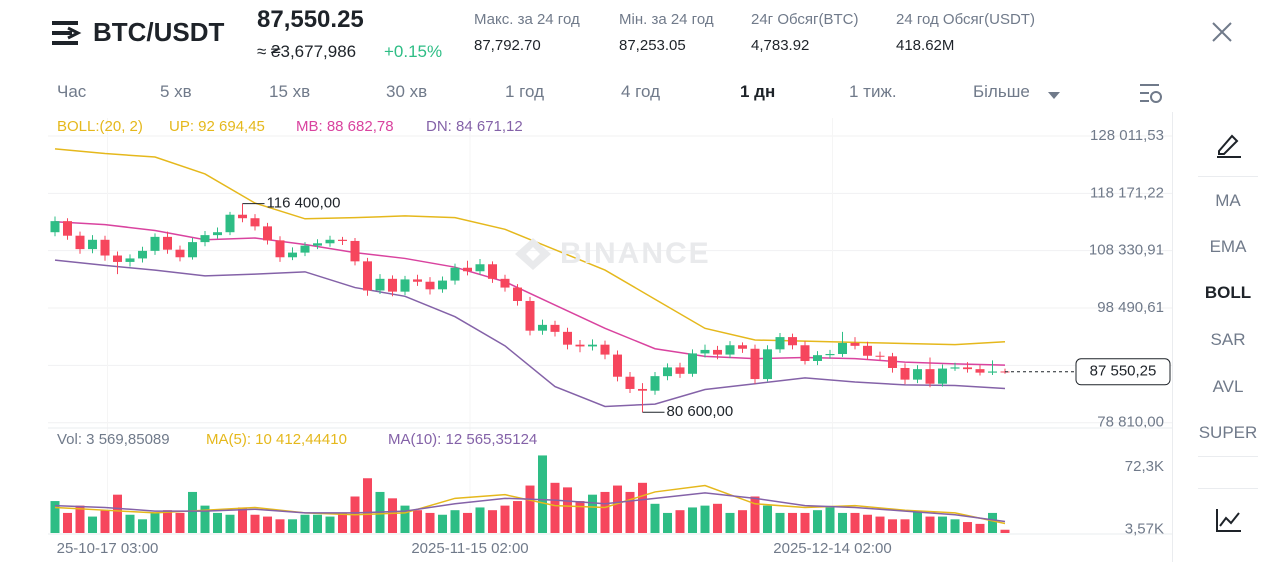  I want to click on price-uah: ≈ ₴3,677,986, so click(307, 51).